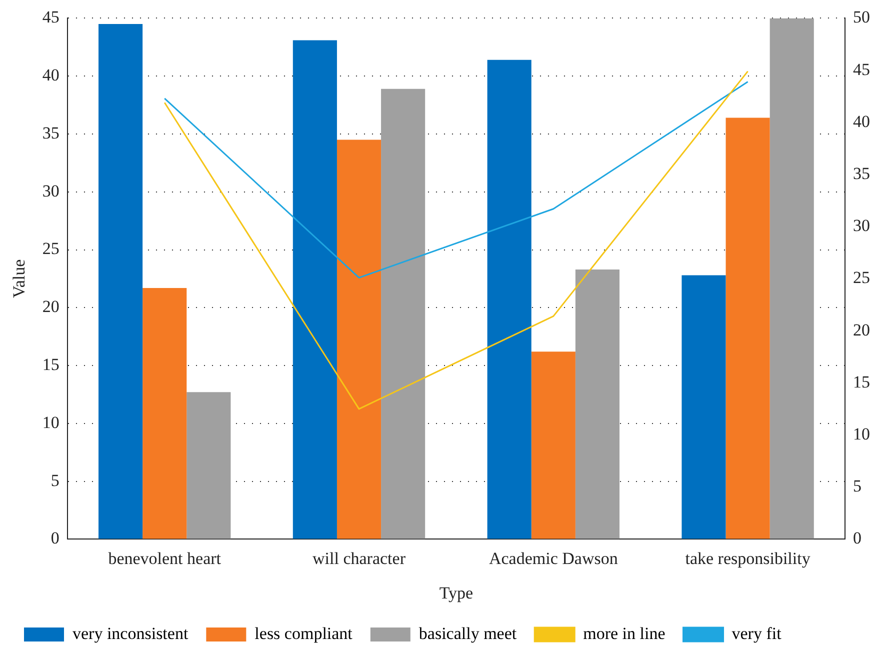  What do you see at coordinates (303, 633) in the screenshot?
I see `legend-label: less compliant` at bounding box center [303, 633].